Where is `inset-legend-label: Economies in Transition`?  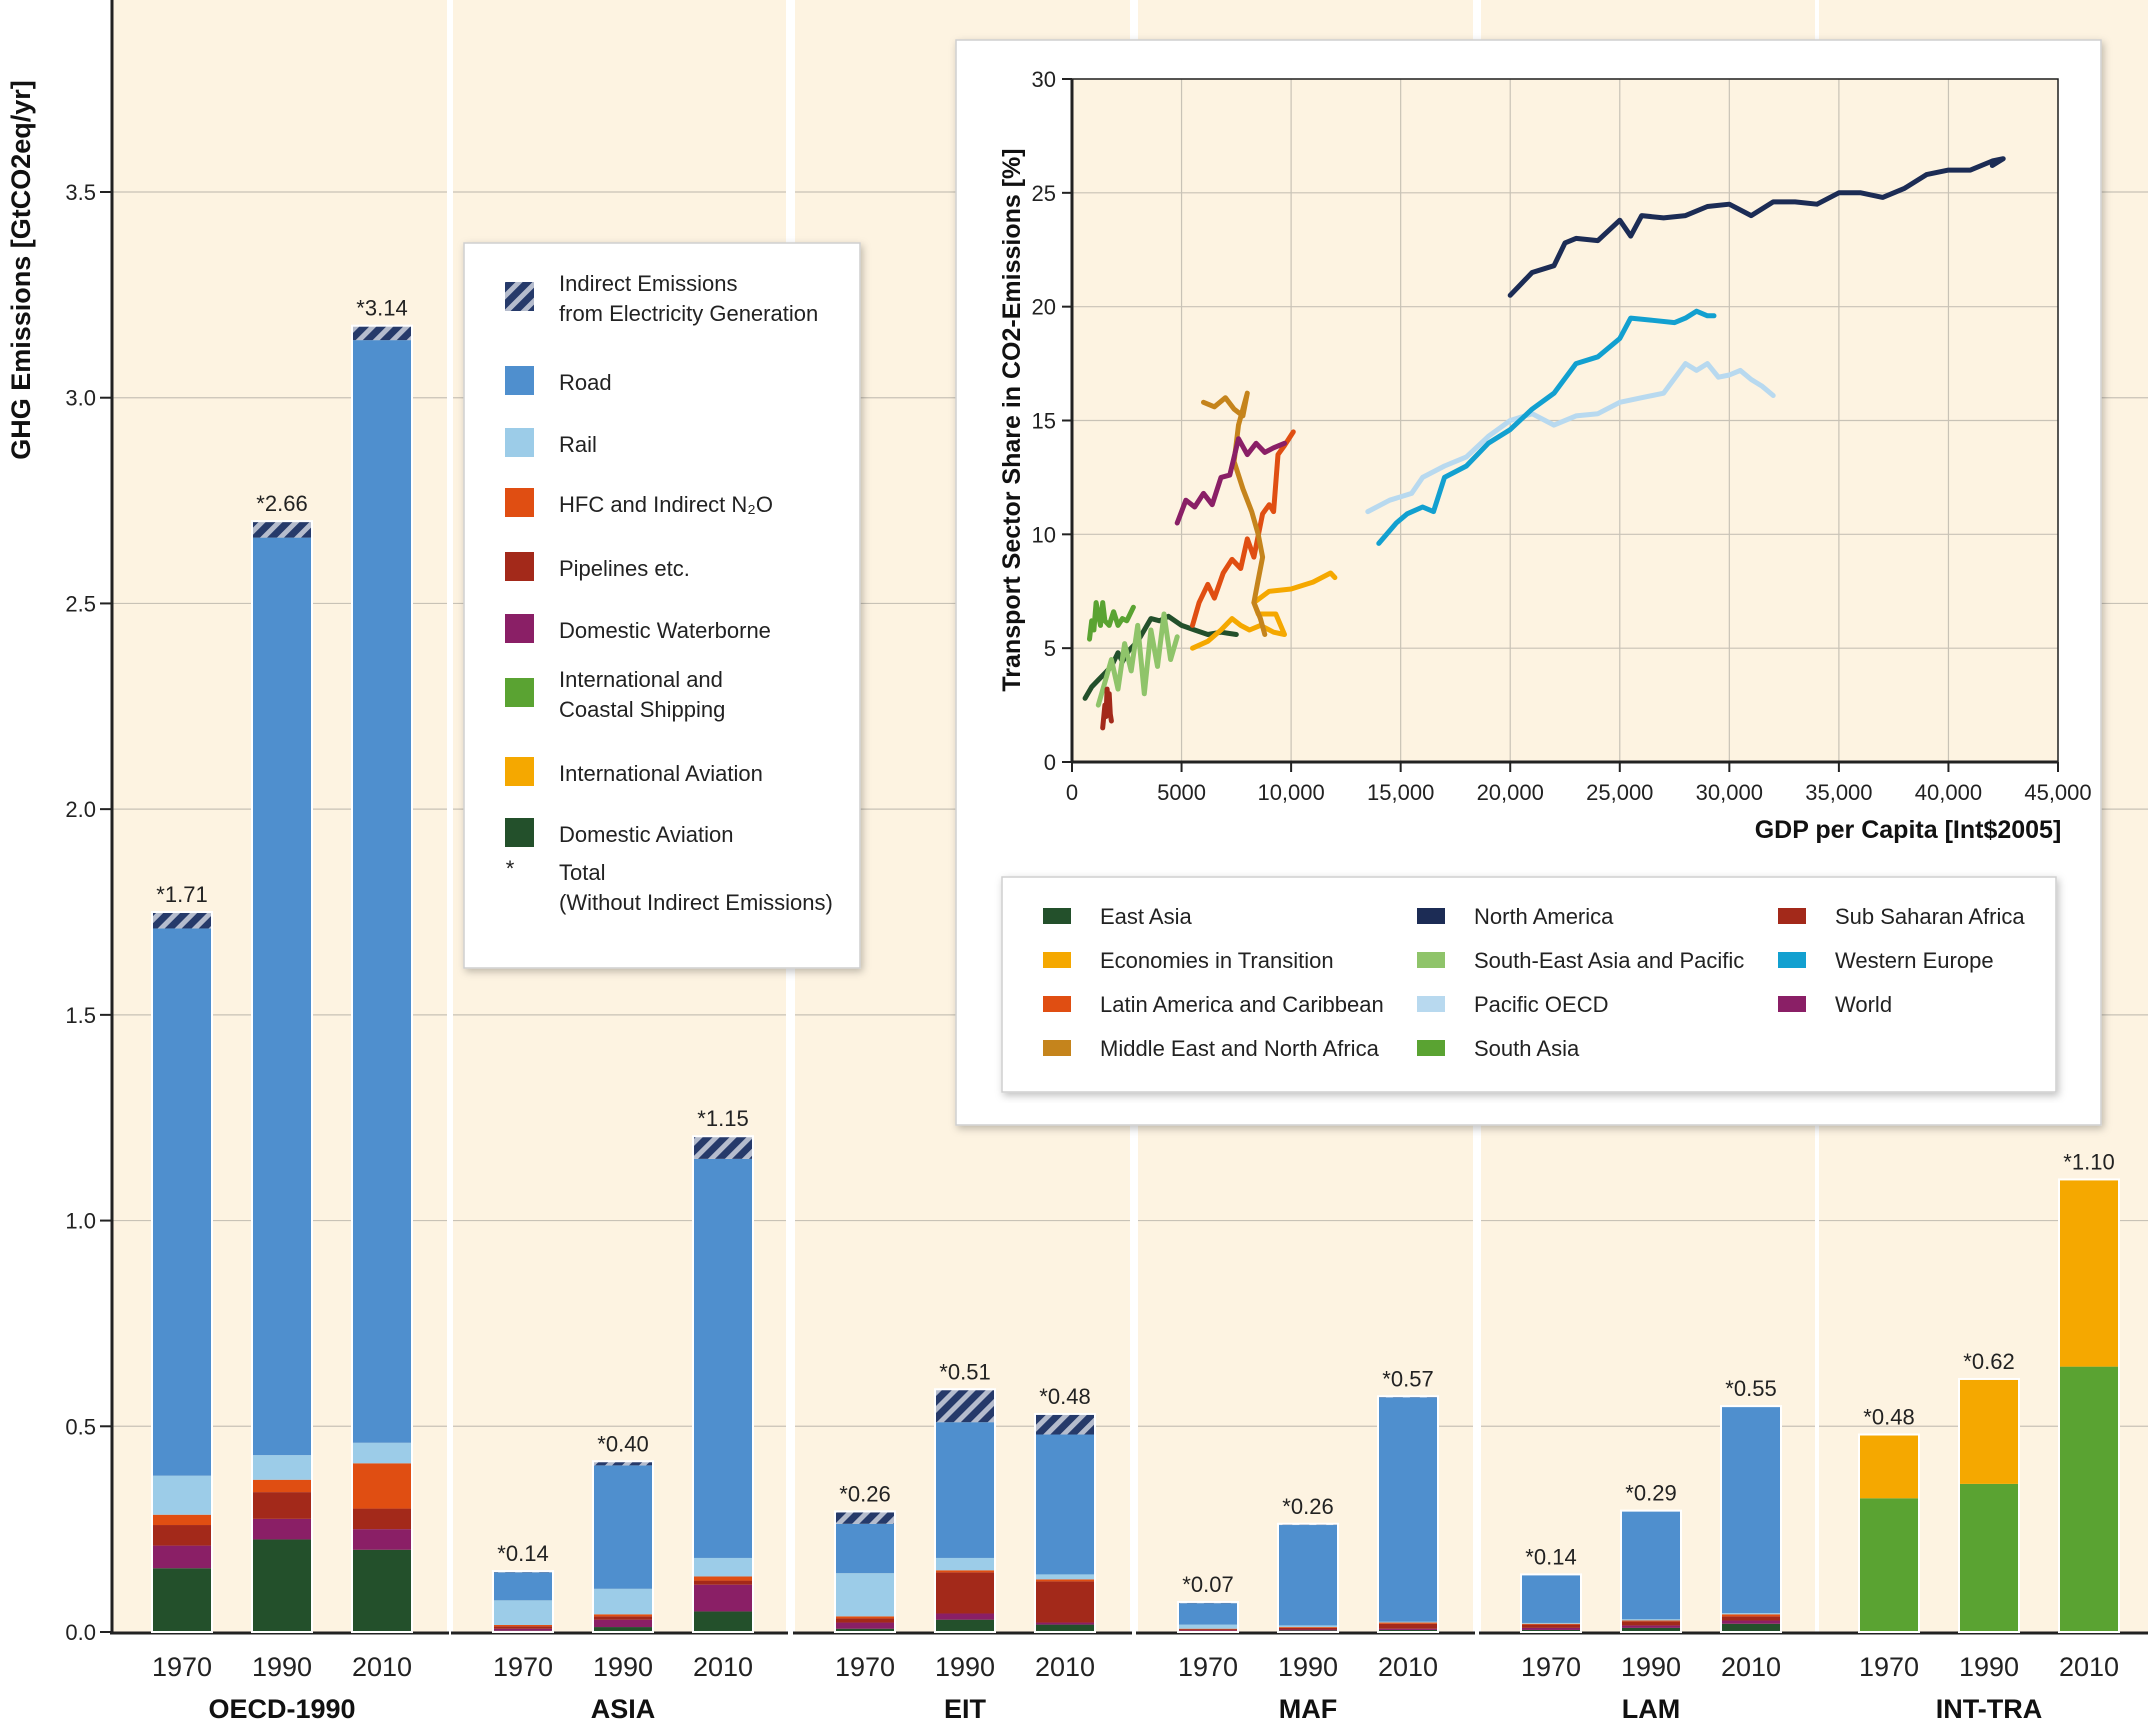 inset-legend-label: Economies in Transition is located at coordinates (1217, 960).